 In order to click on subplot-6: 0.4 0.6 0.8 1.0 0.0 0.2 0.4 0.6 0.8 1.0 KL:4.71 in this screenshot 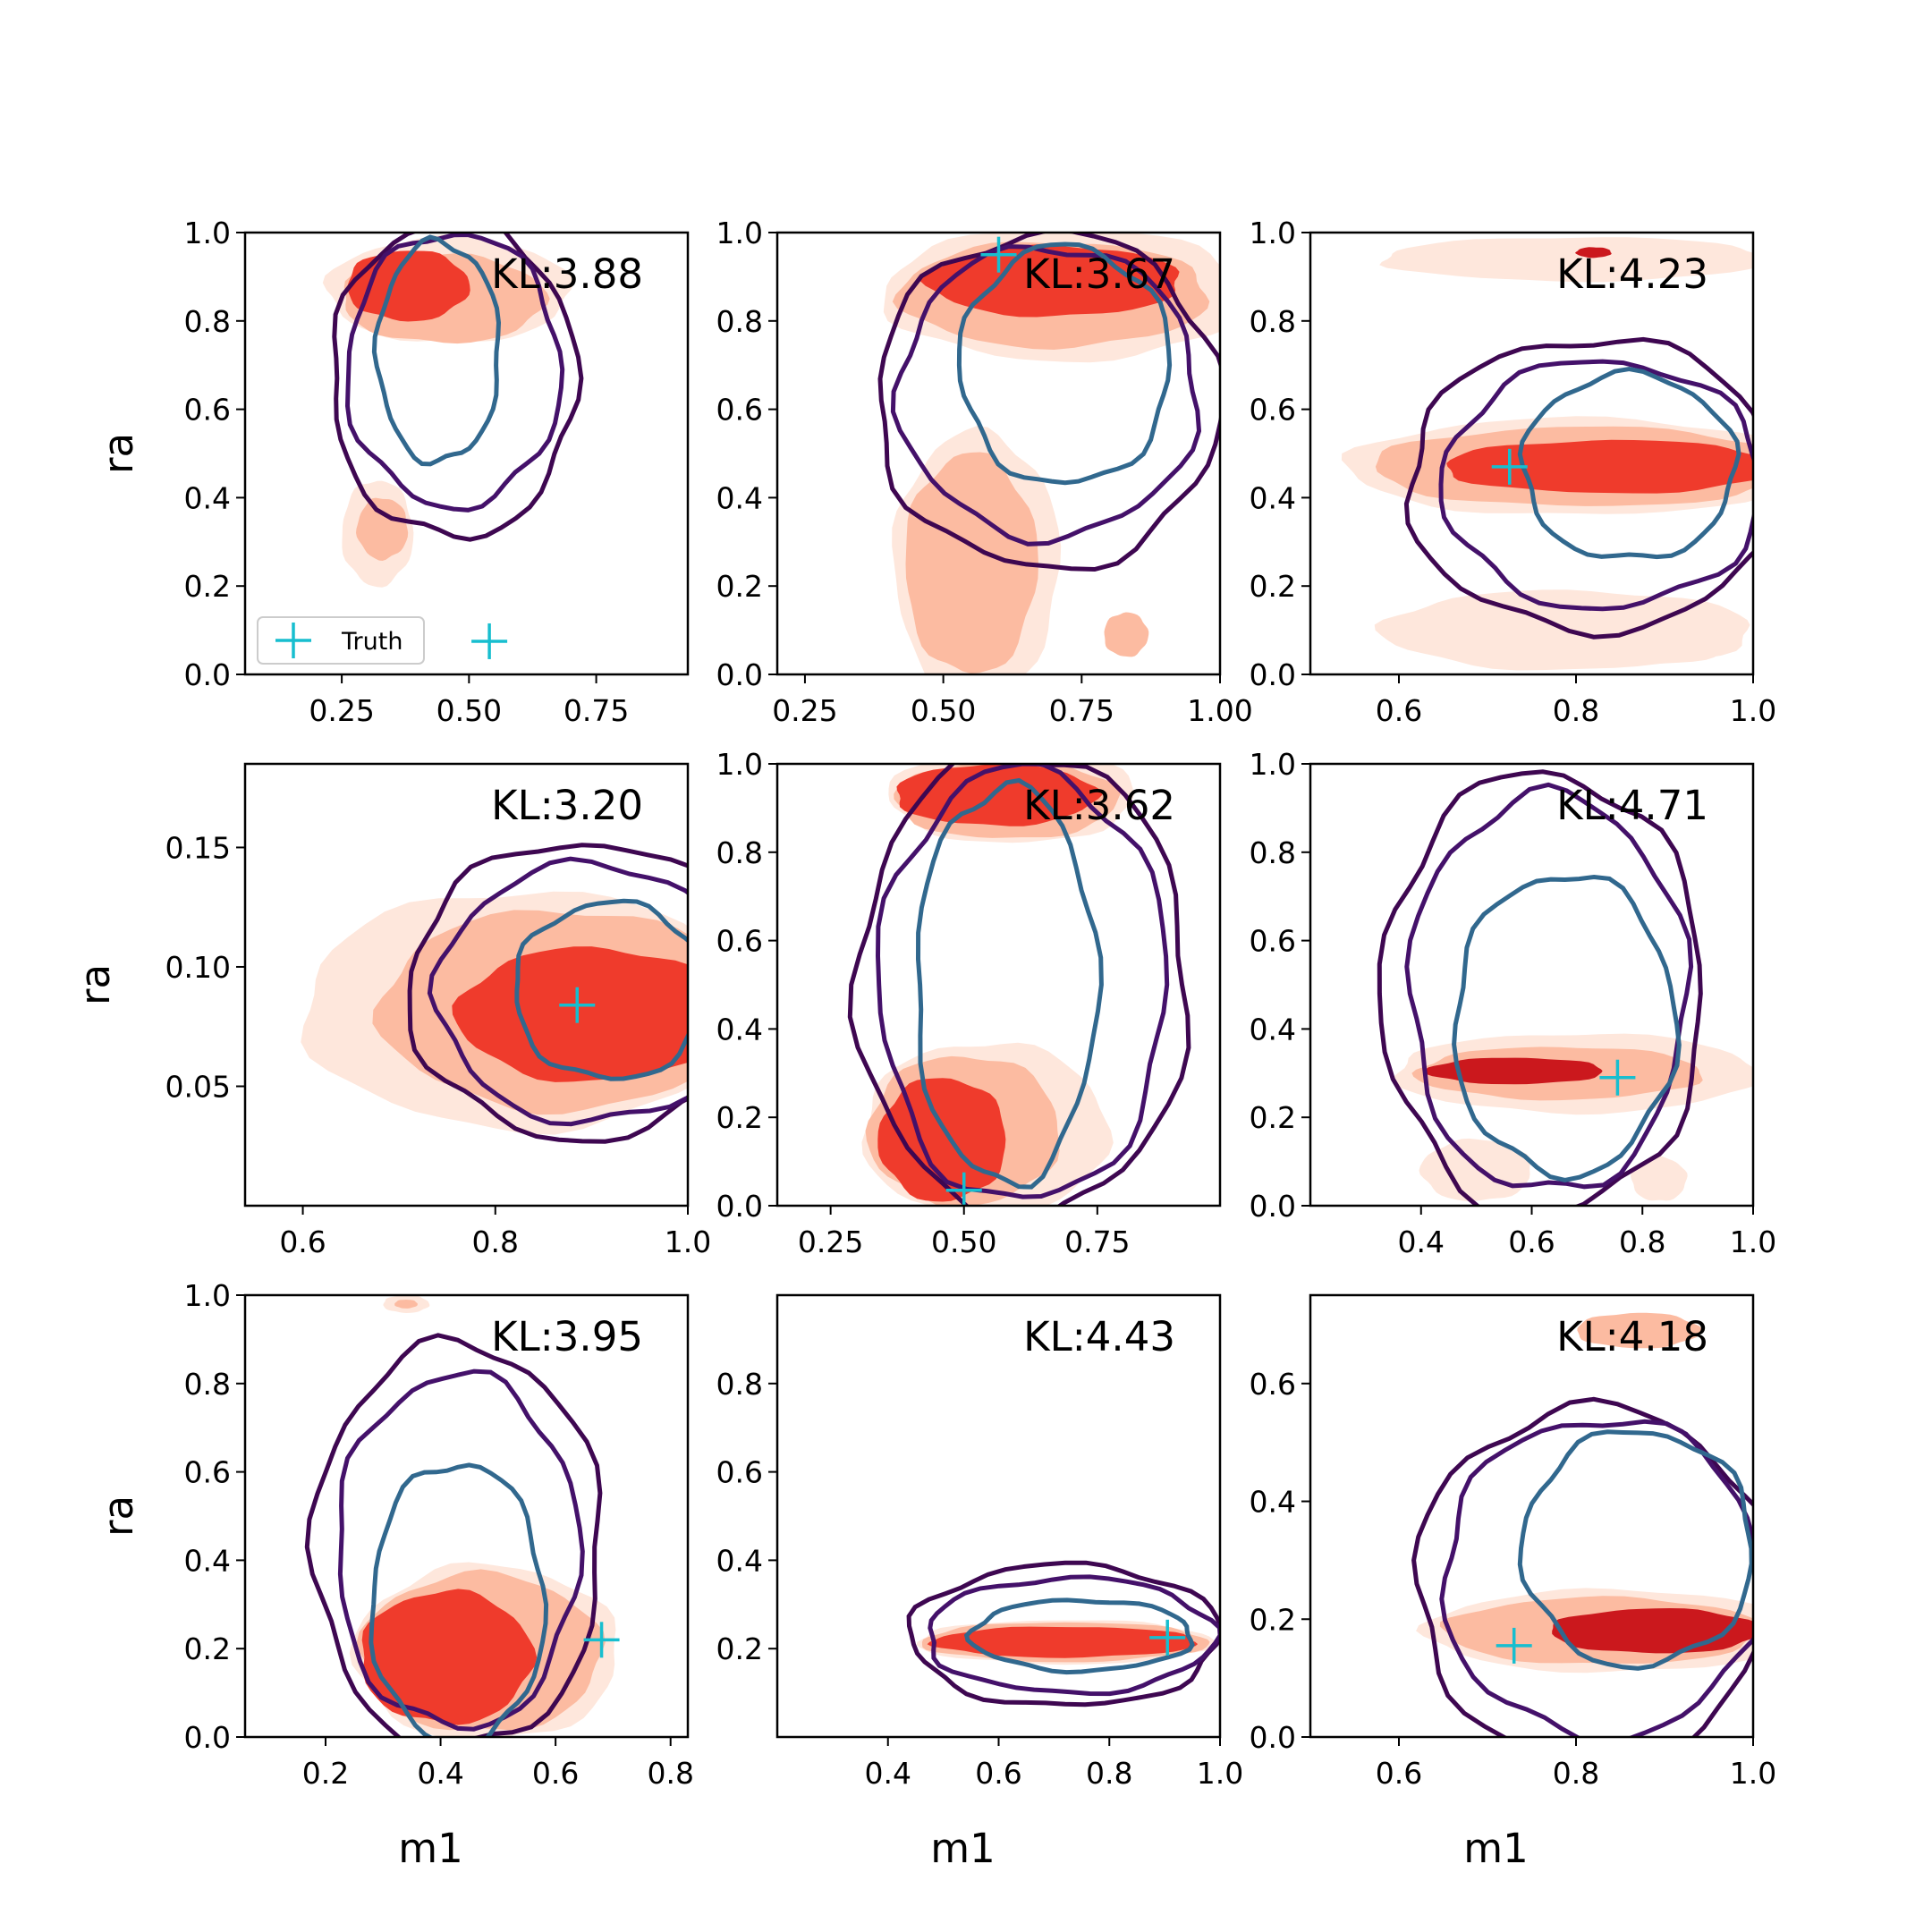, I will do `click(1513, 1003)`.